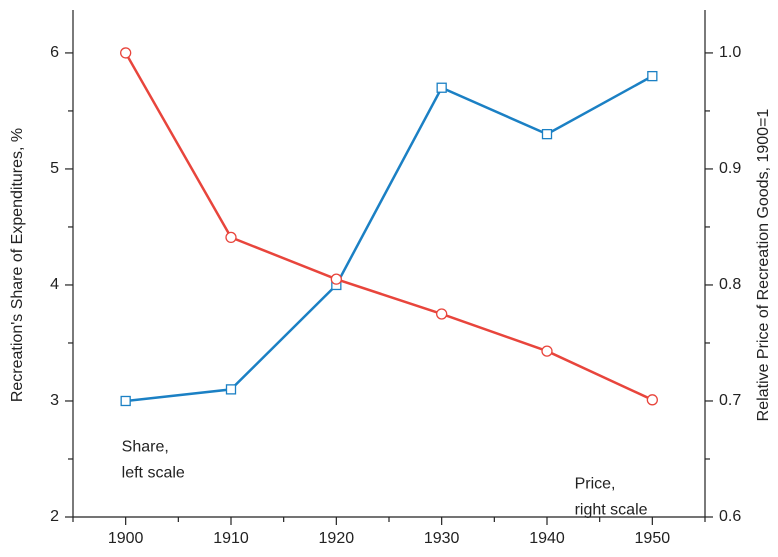 This screenshot has width=778, height=557. Describe the element at coordinates (653, 538) in the screenshot. I see `x-tick-label: 1950` at that location.